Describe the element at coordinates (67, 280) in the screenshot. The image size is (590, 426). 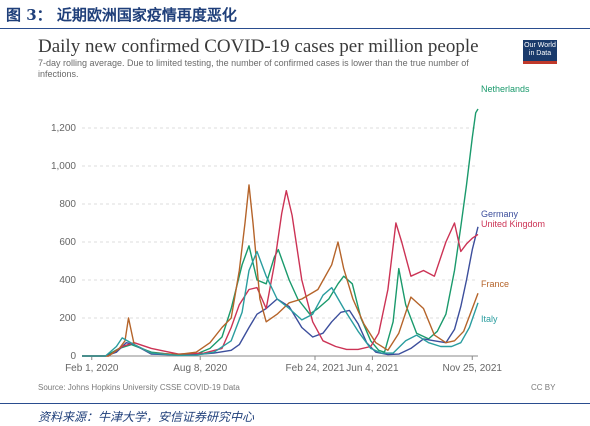
I see `y-tick-label: 400` at that location.